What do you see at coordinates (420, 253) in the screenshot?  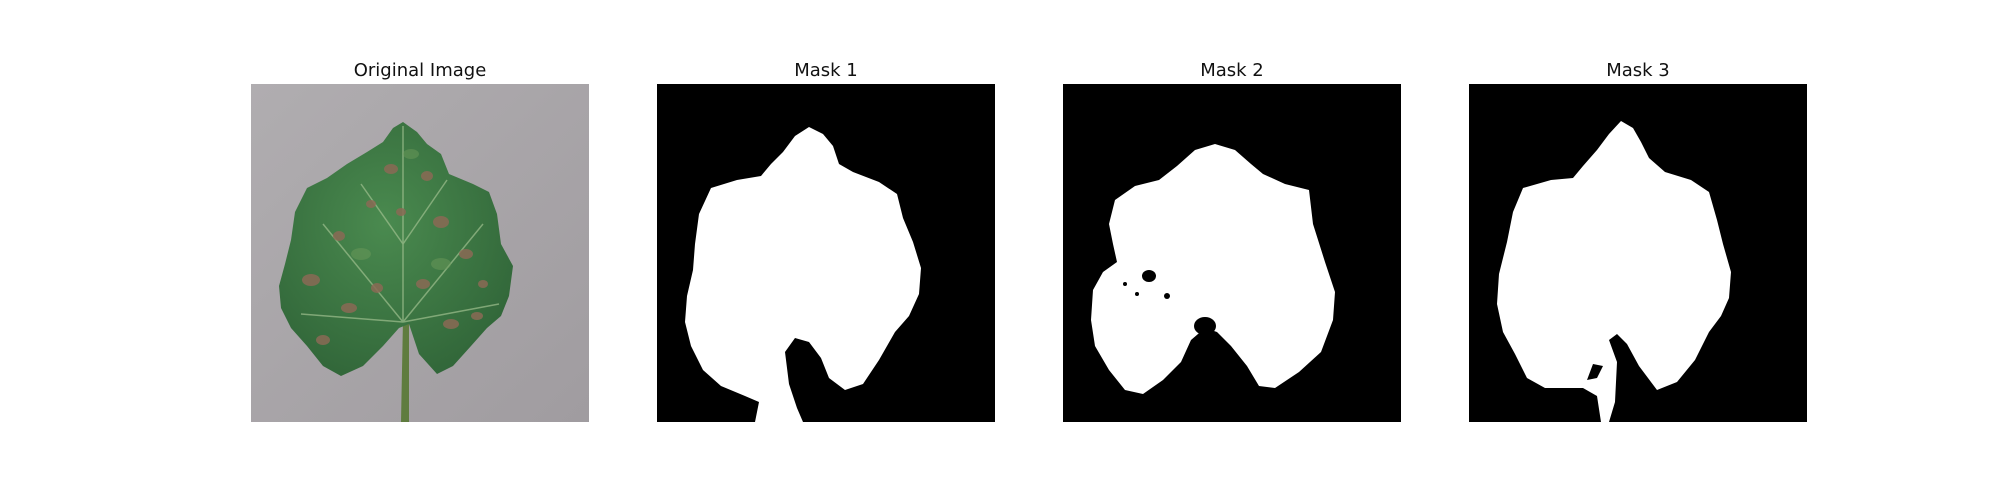 I see `leaf-photo` at bounding box center [420, 253].